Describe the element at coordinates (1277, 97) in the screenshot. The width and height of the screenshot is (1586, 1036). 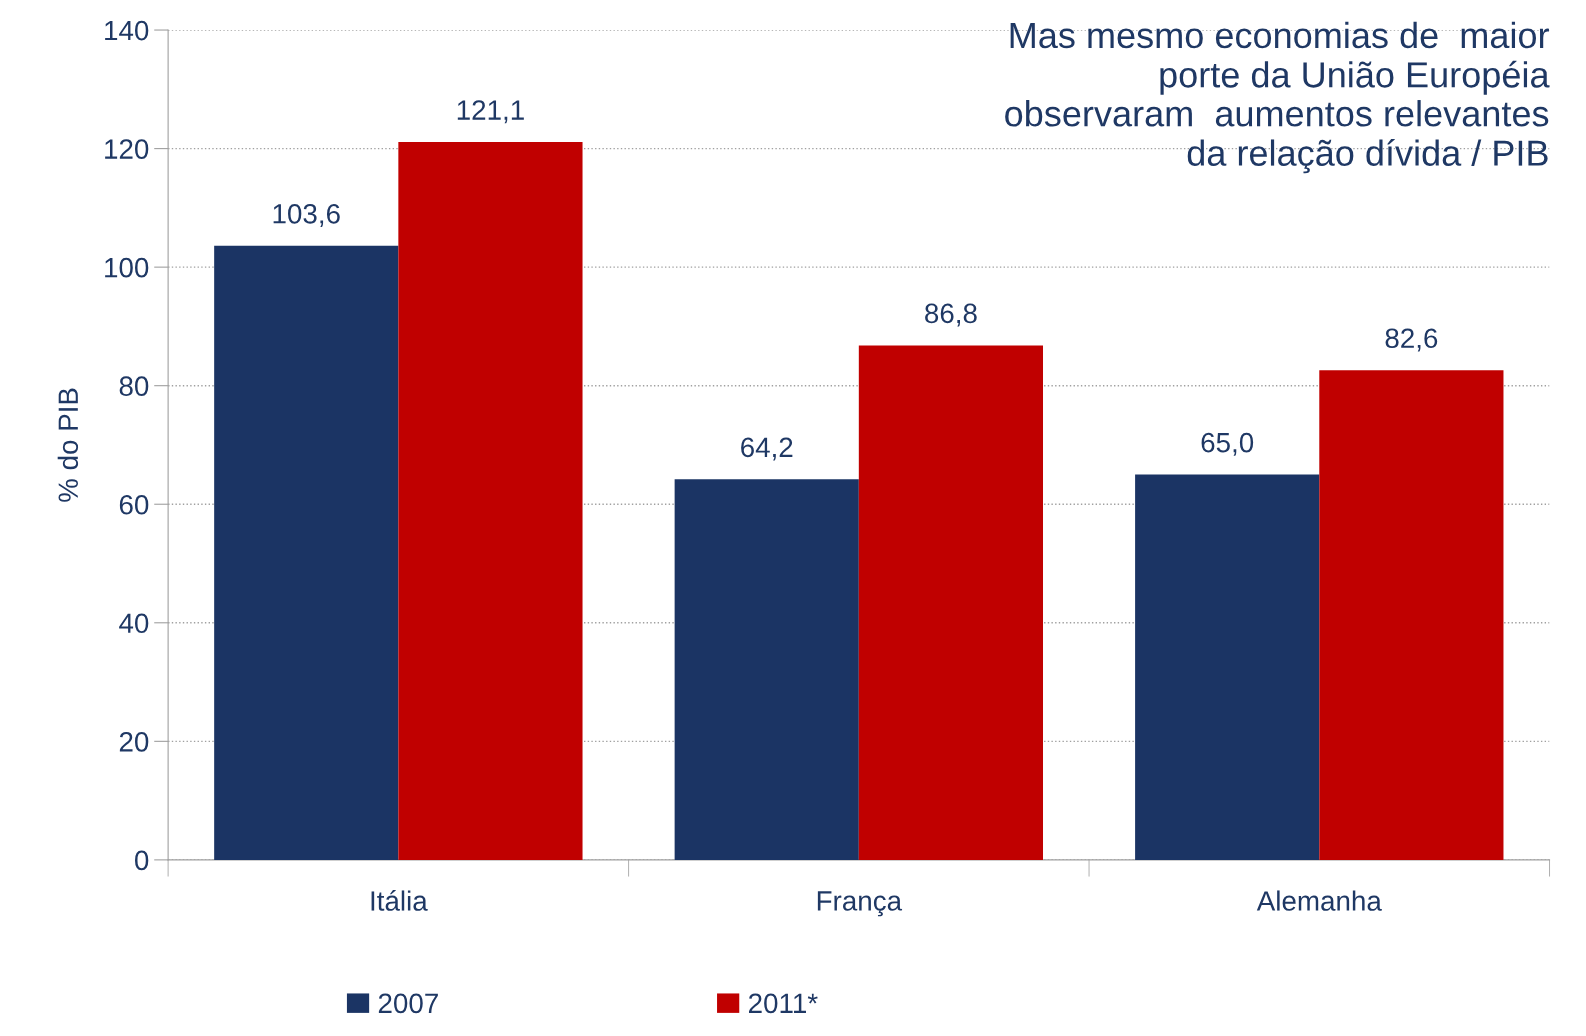
I see `text: Mas mesmo economias de maior porte da União Européia observaram aumentos relevantes da relação dívida / PIB` at that location.